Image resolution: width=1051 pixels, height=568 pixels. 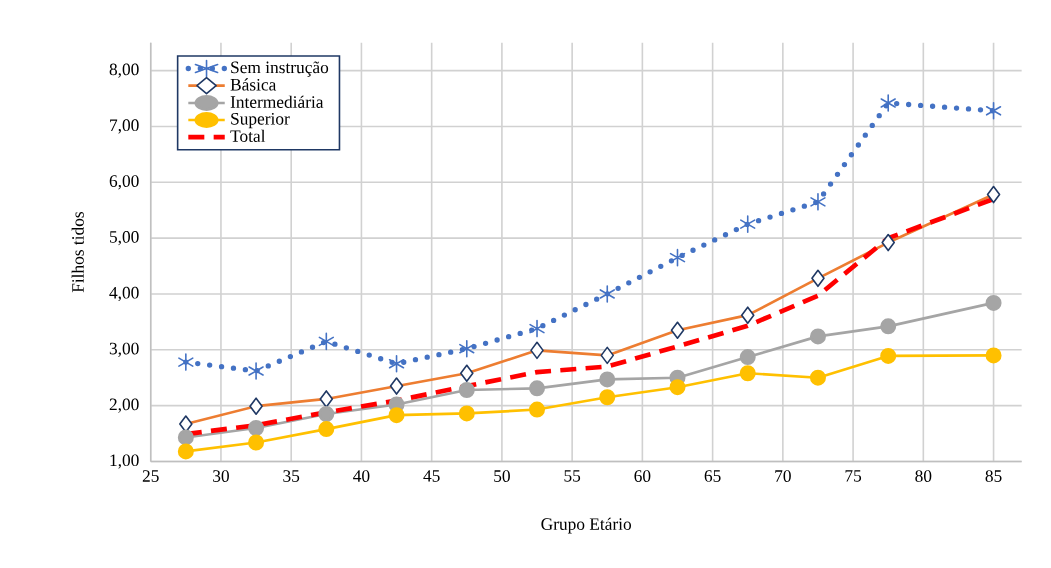 What do you see at coordinates (502, 476) in the screenshot?
I see `x-tick-label: 50` at bounding box center [502, 476].